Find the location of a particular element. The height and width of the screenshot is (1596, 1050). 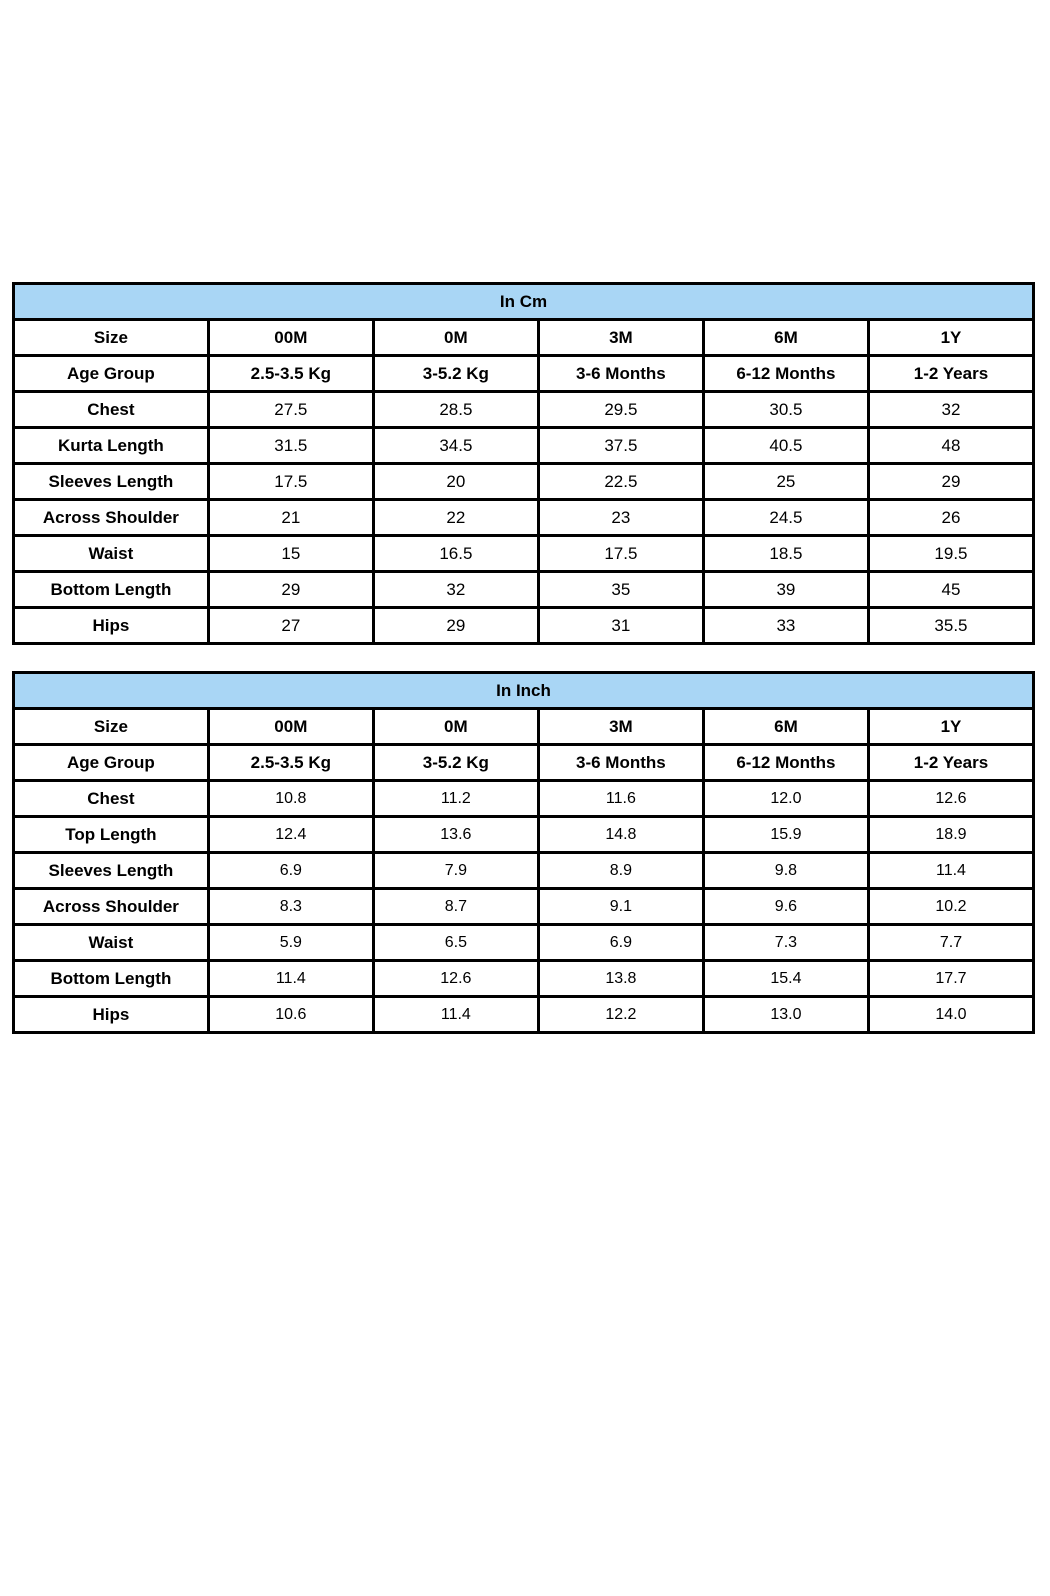

measurement-value: 21 is located at coordinates (290, 517).